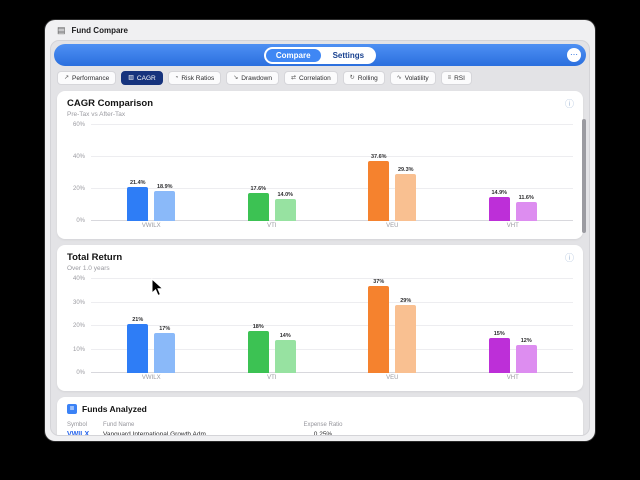 The width and height of the screenshot is (640, 480). I want to click on header-bar: Compare Settings ⋯, so click(320, 55).